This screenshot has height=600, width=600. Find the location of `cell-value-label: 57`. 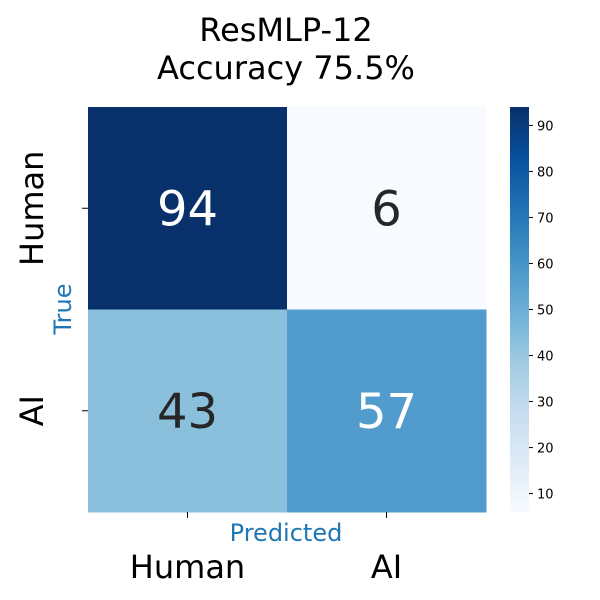

cell-value-label: 57 is located at coordinates (386, 412).